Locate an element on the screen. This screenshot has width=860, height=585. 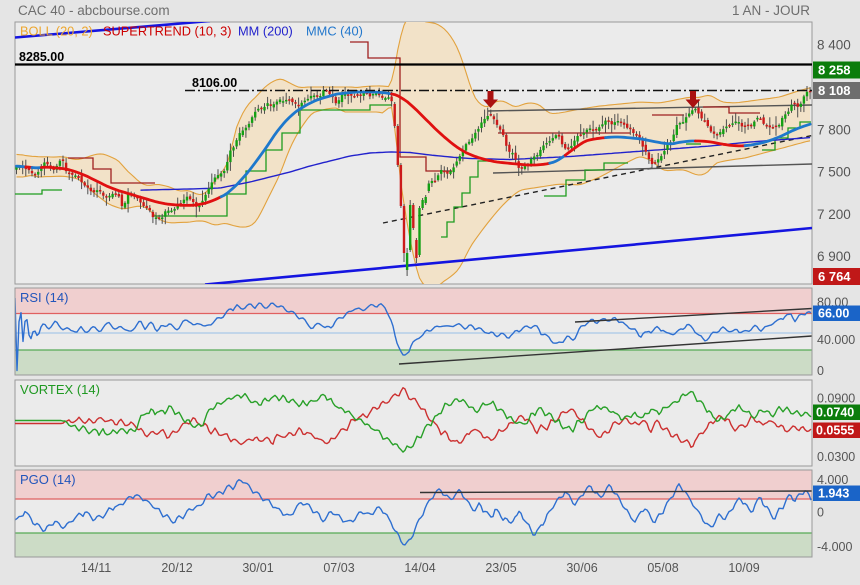
svg-text: BOLL (20, 2) is located at coordinates (56, 31).